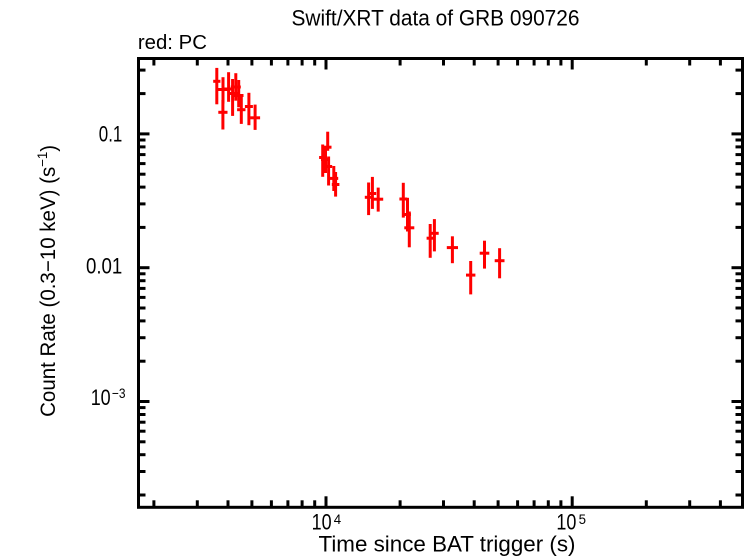 The image size is (746, 558). Describe the element at coordinates (436, 17) in the screenshot. I see `svg-text: Swift/XRT data of GRB 090726` at that location.